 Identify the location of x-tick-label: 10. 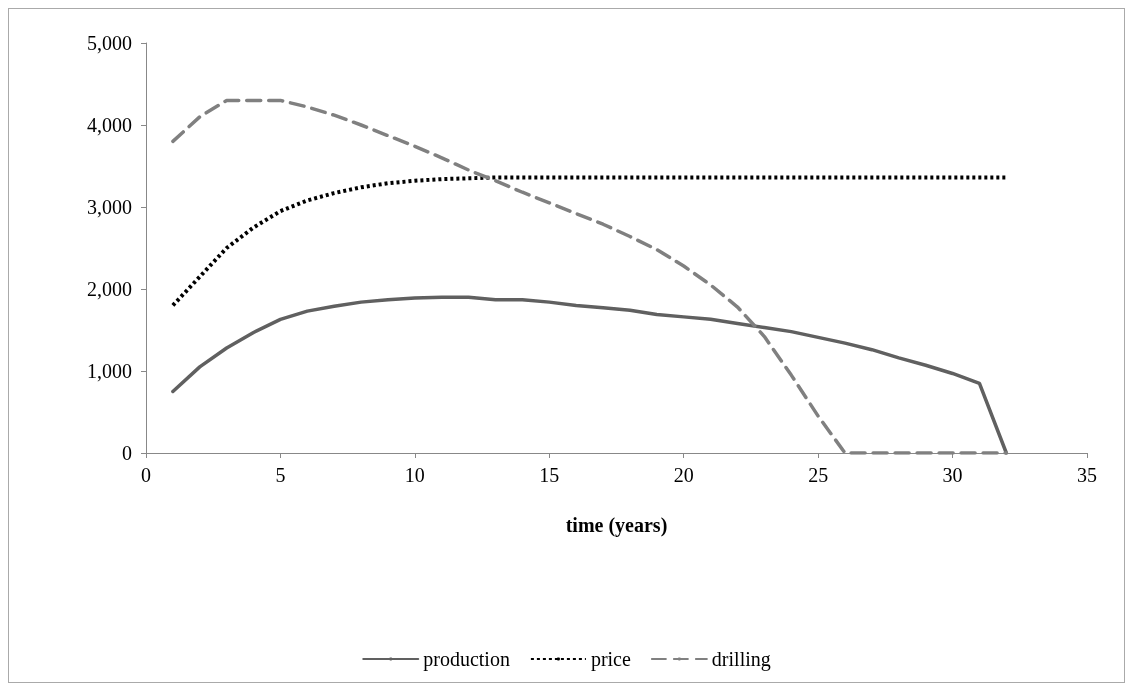
(414, 475).